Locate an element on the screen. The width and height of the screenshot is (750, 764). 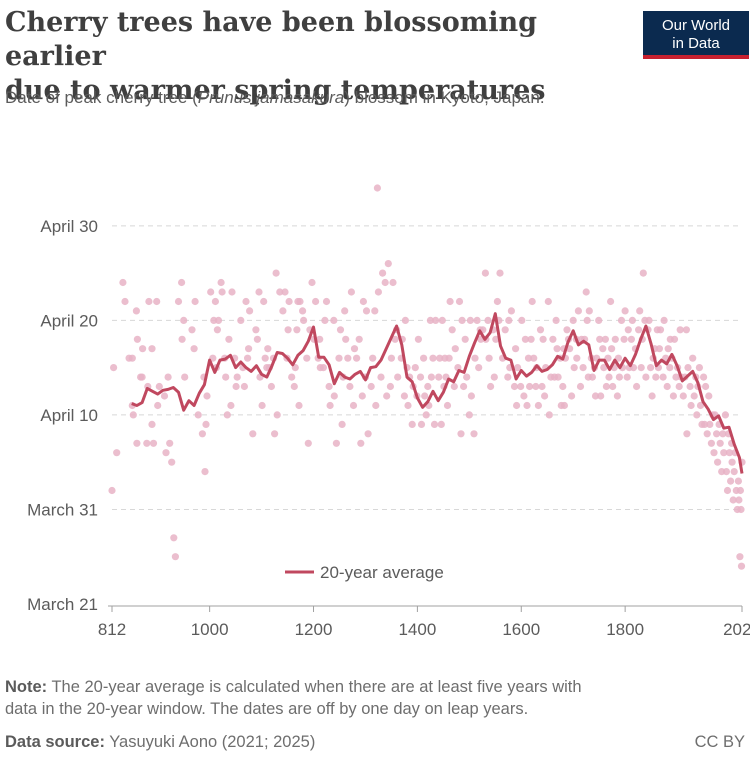
y-tick-label: March 31 is located at coordinates (62, 509).